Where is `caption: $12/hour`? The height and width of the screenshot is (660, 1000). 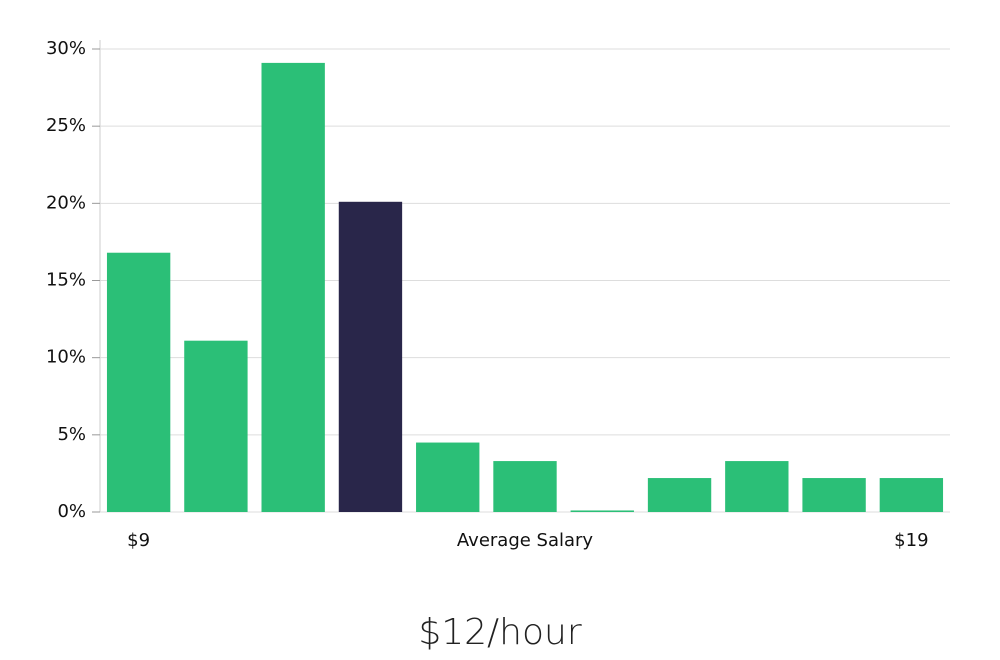
caption: $12/hour is located at coordinates (500, 632).